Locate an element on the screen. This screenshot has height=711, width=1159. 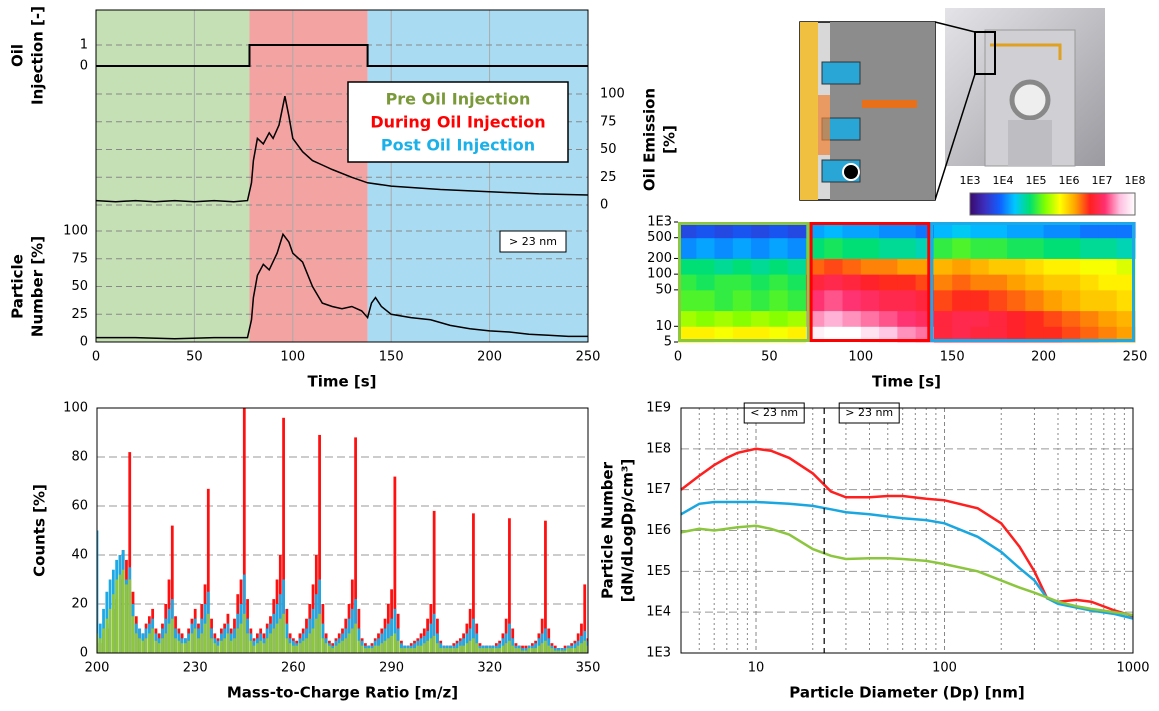
axis-title: Particle is located at coordinates (18, 286).